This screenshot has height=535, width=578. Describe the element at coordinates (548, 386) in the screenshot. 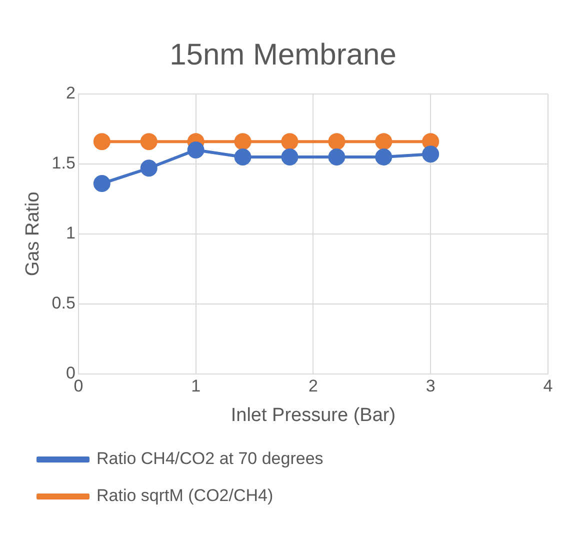

I see `x-tick-label: 4` at that location.